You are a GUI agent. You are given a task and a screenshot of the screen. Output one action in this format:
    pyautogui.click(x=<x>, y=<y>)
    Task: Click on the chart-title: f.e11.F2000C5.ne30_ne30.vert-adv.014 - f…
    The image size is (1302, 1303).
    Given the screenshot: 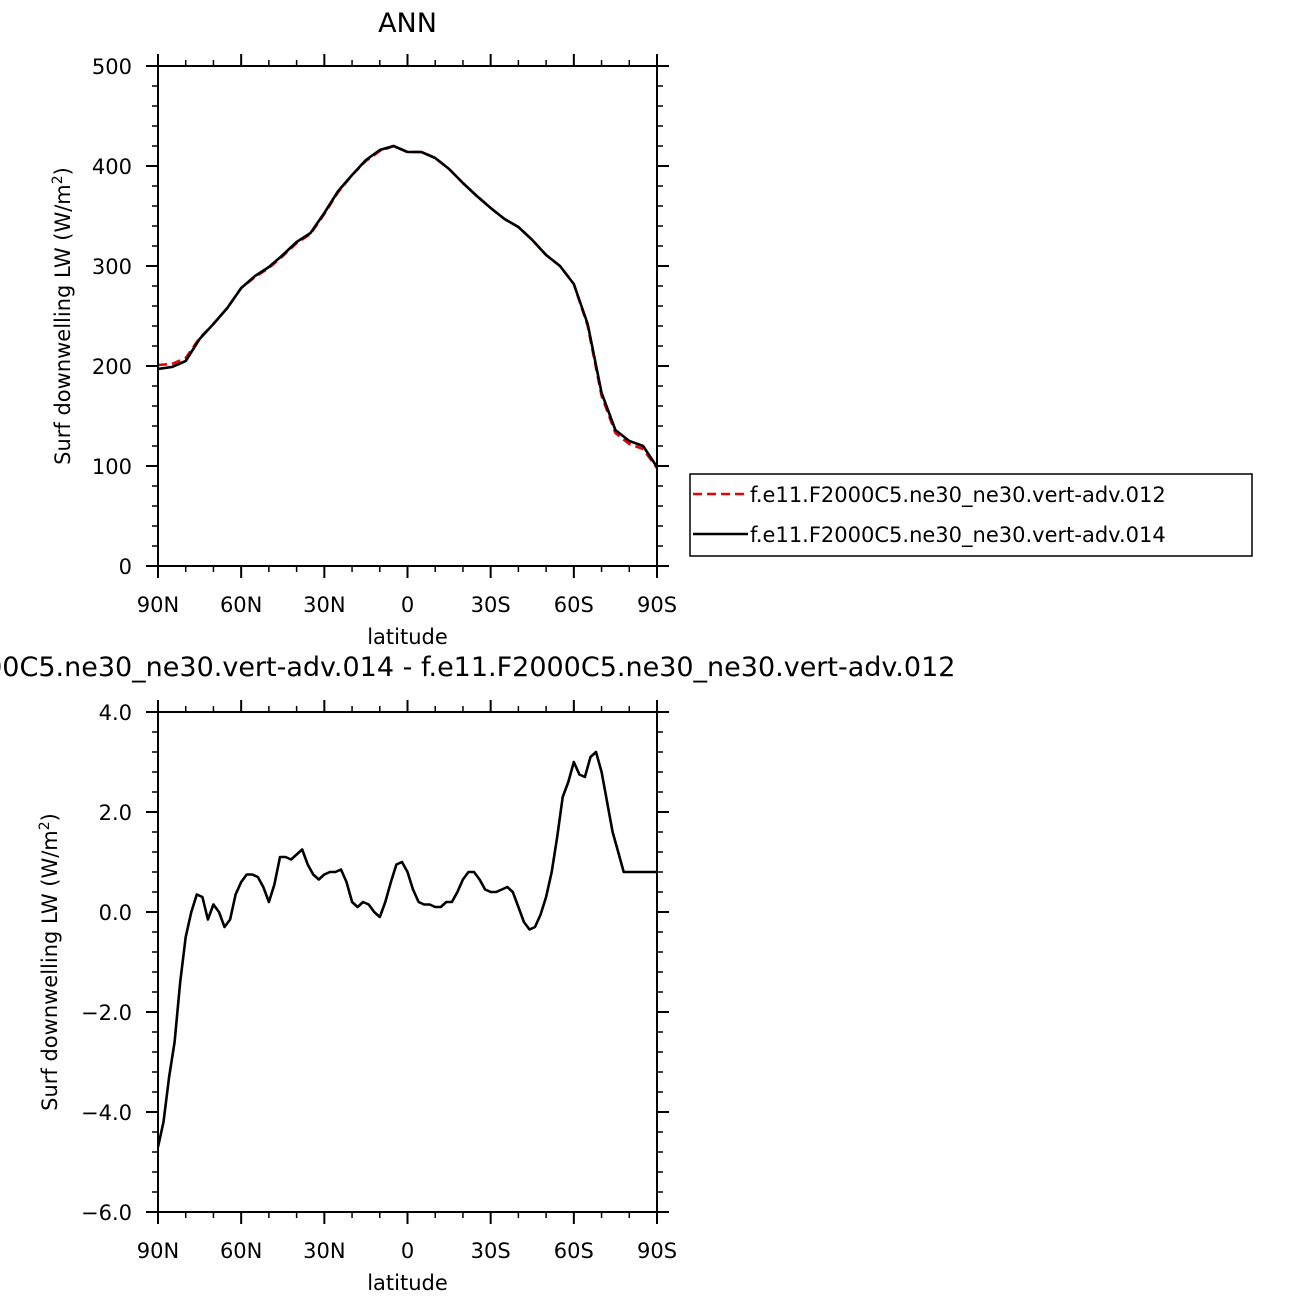 What is the action you would take?
    pyautogui.click(x=477, y=667)
    